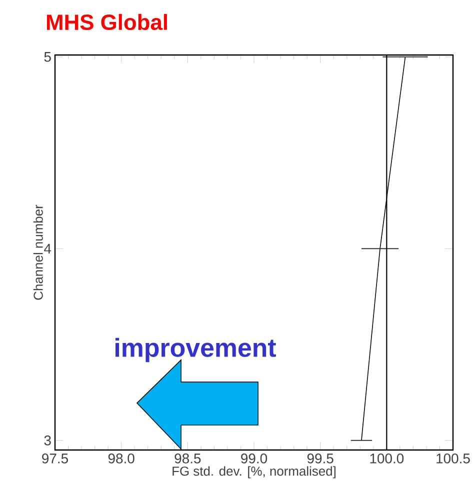 The image size is (475, 493). I want to click on x-tick-label: 98.5, so click(187, 459).